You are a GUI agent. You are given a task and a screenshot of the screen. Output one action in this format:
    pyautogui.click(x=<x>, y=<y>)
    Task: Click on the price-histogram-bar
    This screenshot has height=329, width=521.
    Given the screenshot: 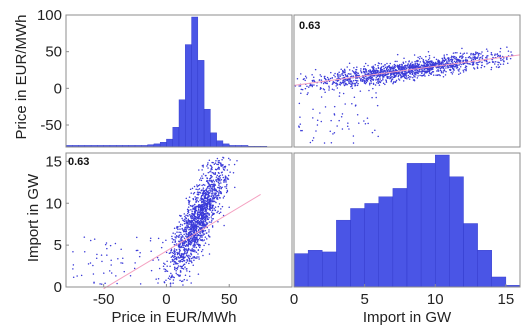 What is the action you would take?
    pyautogui.click(x=188, y=96)
    